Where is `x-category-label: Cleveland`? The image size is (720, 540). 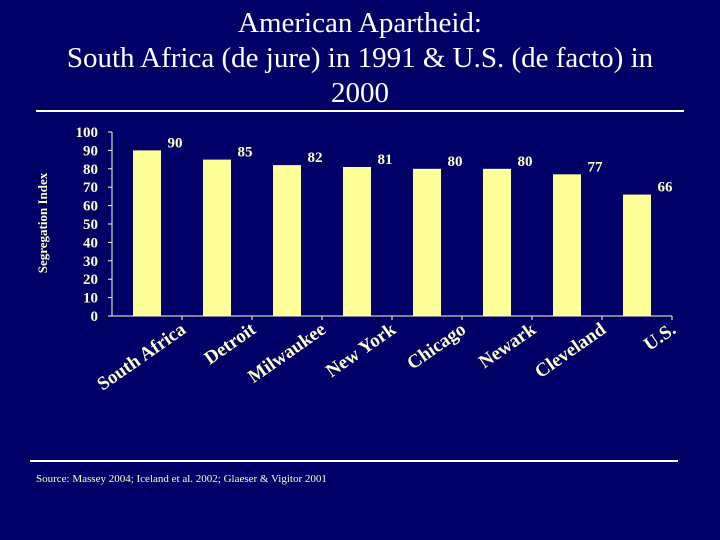
x-category-label: Cleveland is located at coordinates (570, 351).